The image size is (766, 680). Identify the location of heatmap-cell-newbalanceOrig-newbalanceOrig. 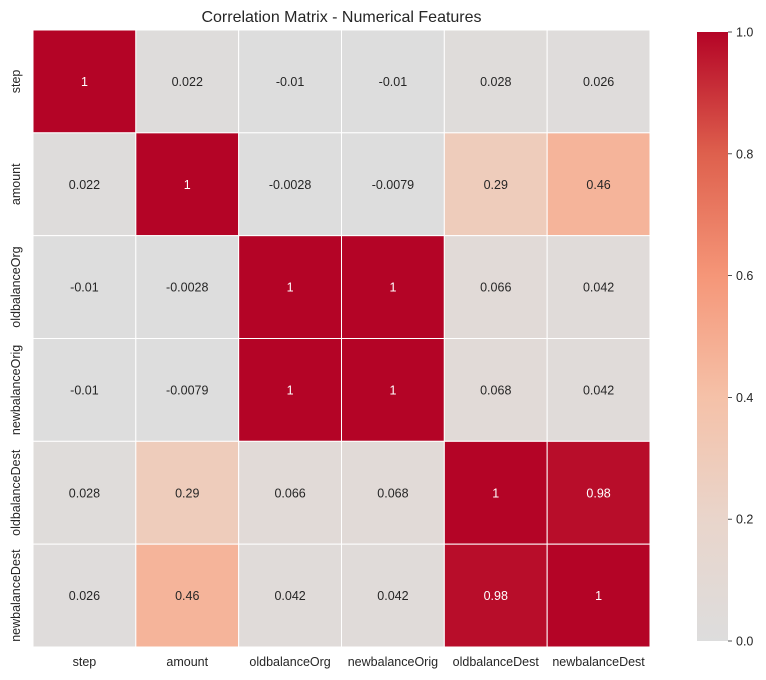
(393, 390).